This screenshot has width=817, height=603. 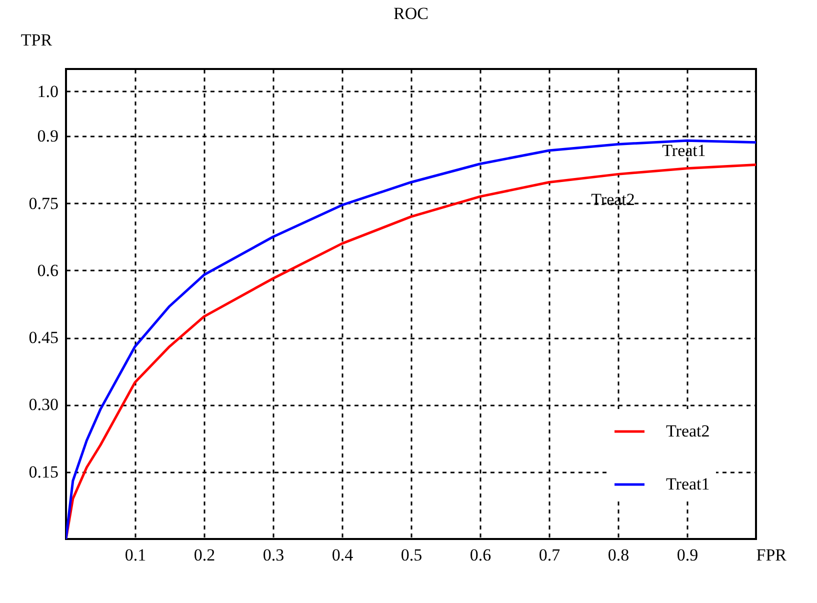 I want to click on x-tick-label: 0.4, so click(x=343, y=555).